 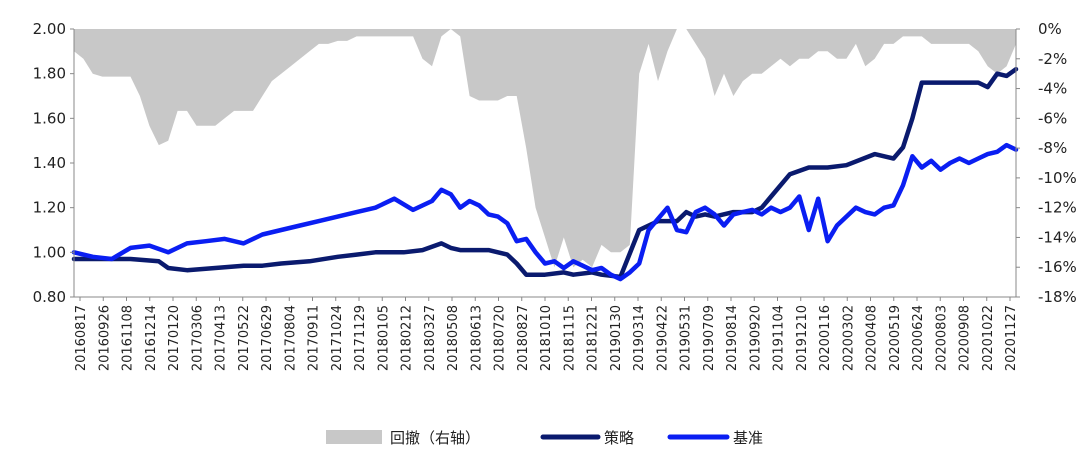 I want to click on x-tick-label: 20170306, so click(x=197, y=338).